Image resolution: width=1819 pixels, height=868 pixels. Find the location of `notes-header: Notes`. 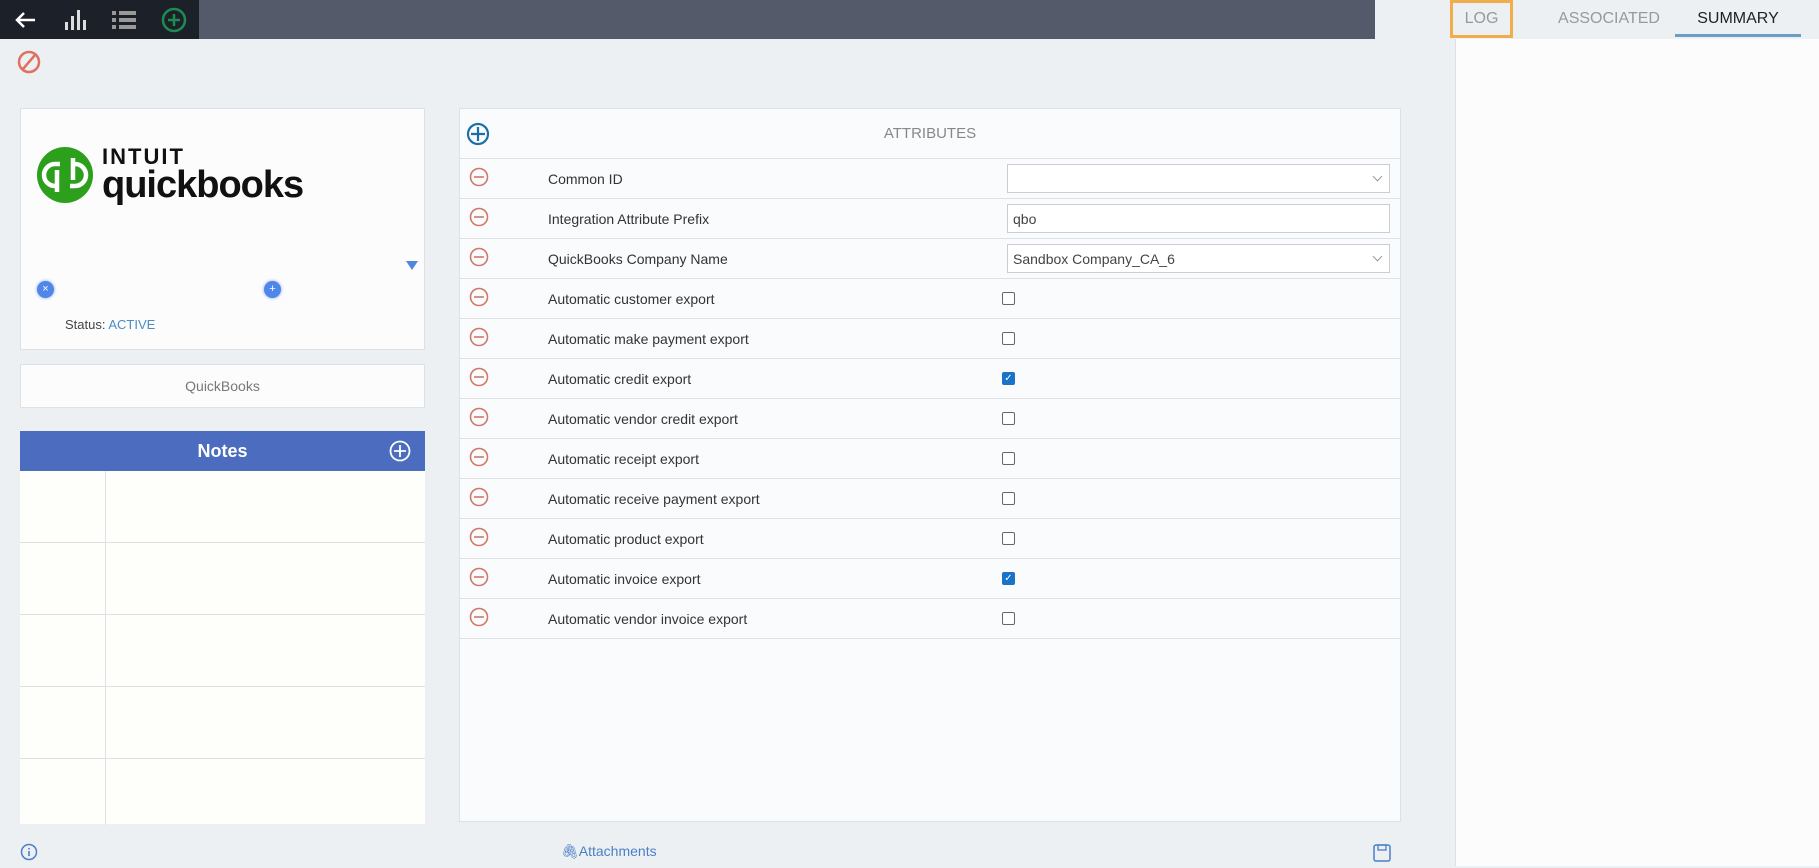

notes-header: Notes is located at coordinates (222, 451).